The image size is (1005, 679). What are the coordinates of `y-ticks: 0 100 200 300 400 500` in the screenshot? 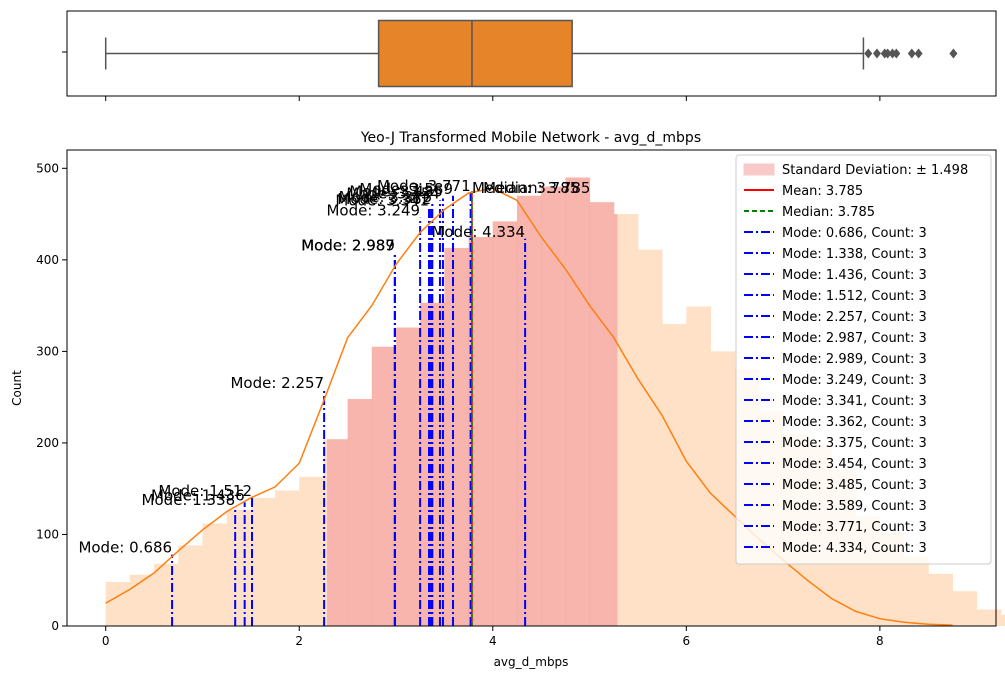 It's located at (51, 397).